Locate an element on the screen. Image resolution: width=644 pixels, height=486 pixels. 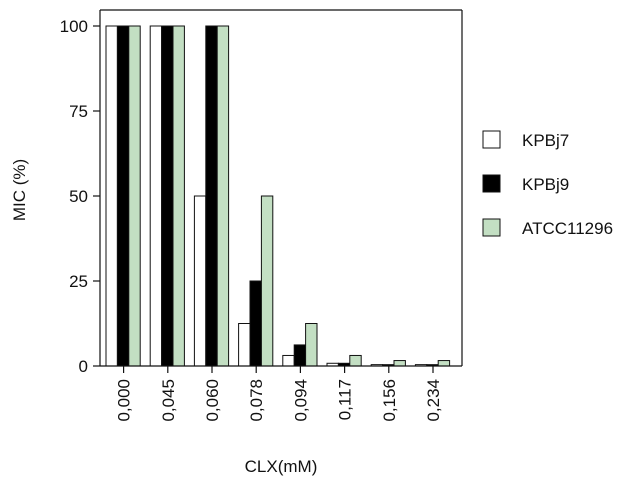
x-ticks: 0,000 0,045 0,060 0,078 0,094 0,117 0,156 0,234 is located at coordinates (279, 394).